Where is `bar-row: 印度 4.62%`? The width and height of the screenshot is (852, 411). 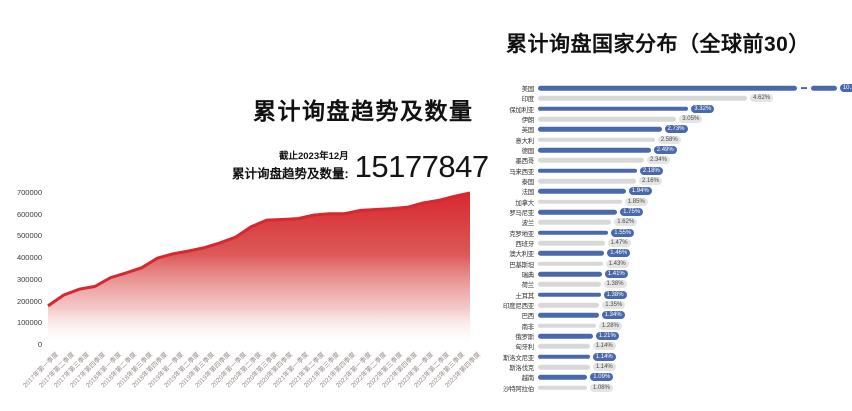 bar-row: 印度 4.62% is located at coordinates (673, 98).